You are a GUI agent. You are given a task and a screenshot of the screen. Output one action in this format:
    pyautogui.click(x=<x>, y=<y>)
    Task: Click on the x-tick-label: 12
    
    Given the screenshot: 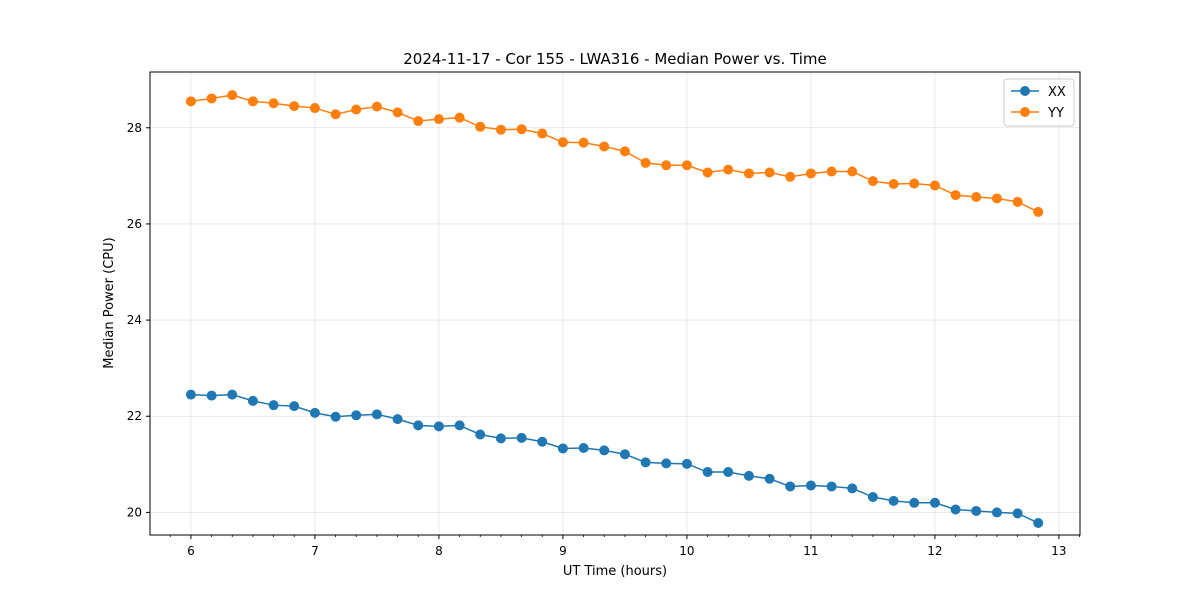 What is the action you would take?
    pyautogui.click(x=934, y=551)
    